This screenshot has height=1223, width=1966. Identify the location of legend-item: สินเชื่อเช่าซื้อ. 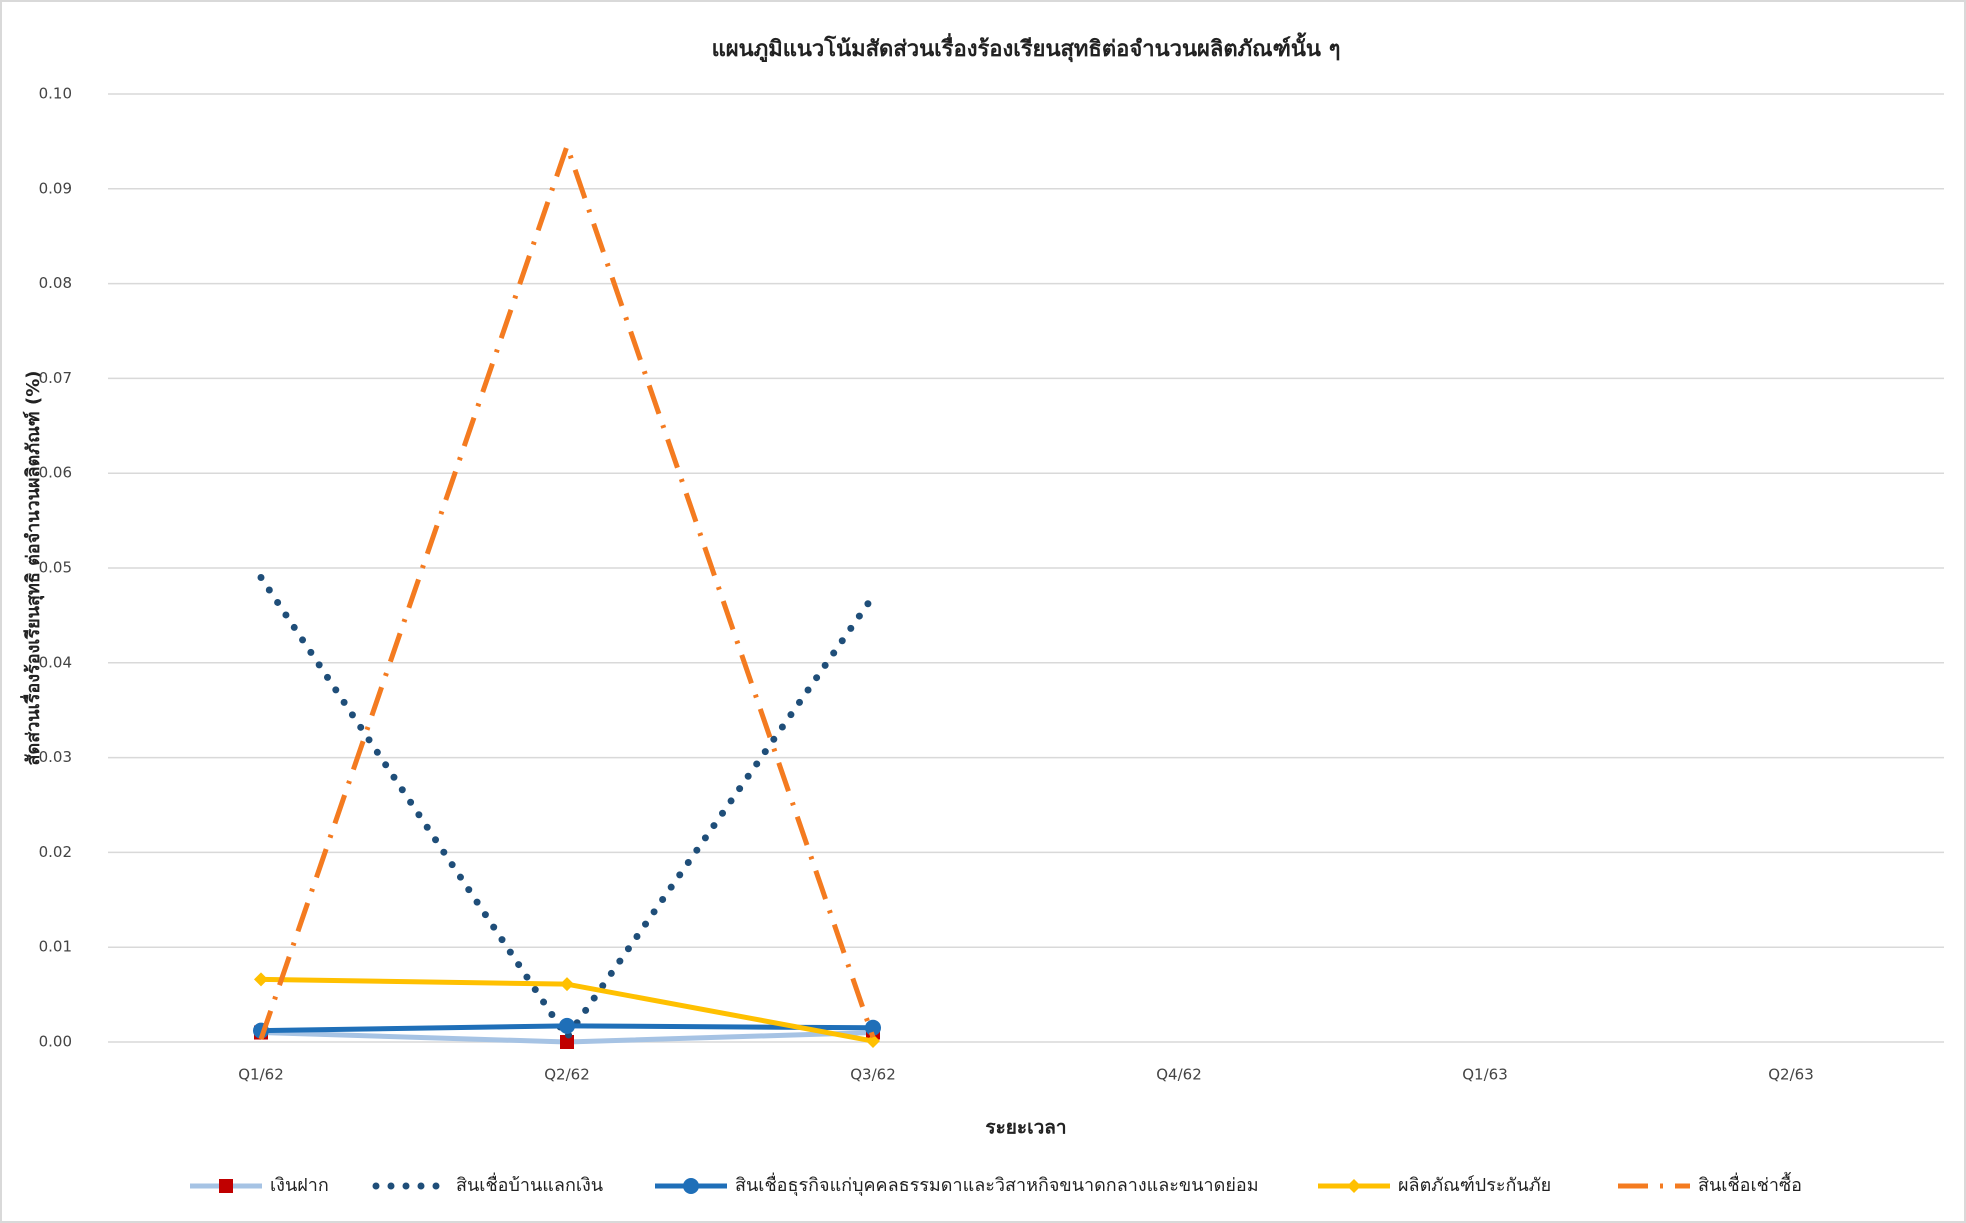
(1710, 1184).